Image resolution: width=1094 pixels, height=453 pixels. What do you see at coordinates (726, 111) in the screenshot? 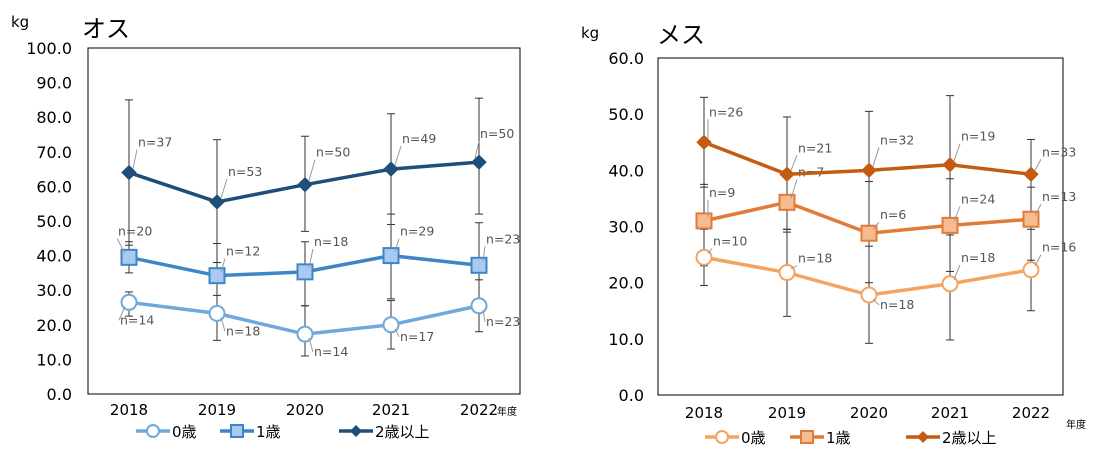
I see `female-data-label: n=26` at bounding box center [726, 111].